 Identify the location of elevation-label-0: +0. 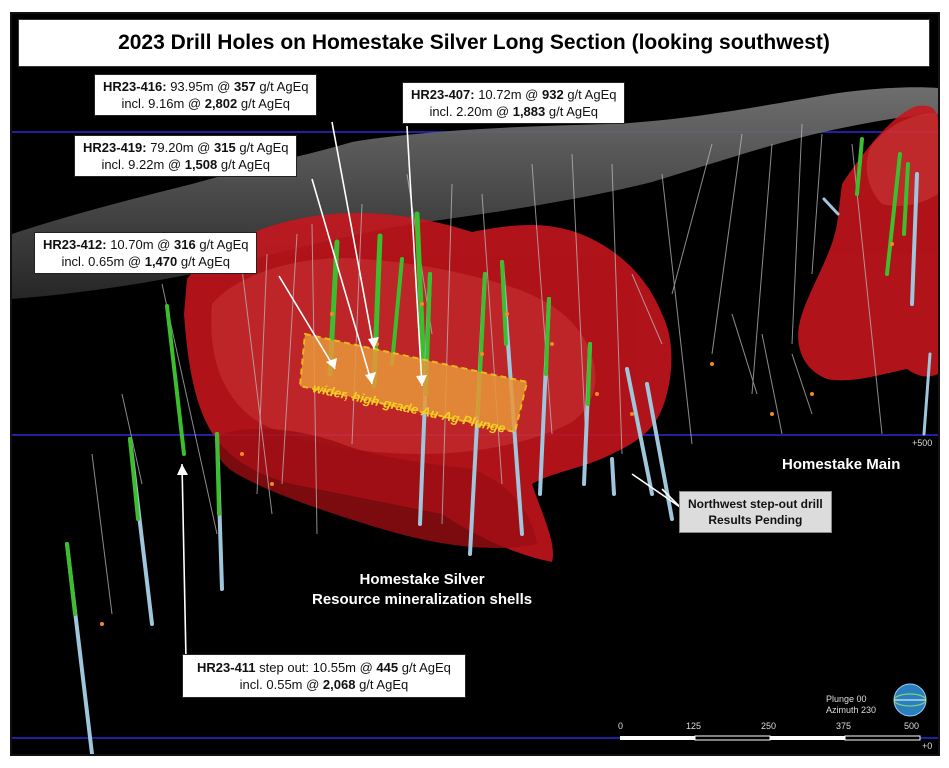
(927, 746).